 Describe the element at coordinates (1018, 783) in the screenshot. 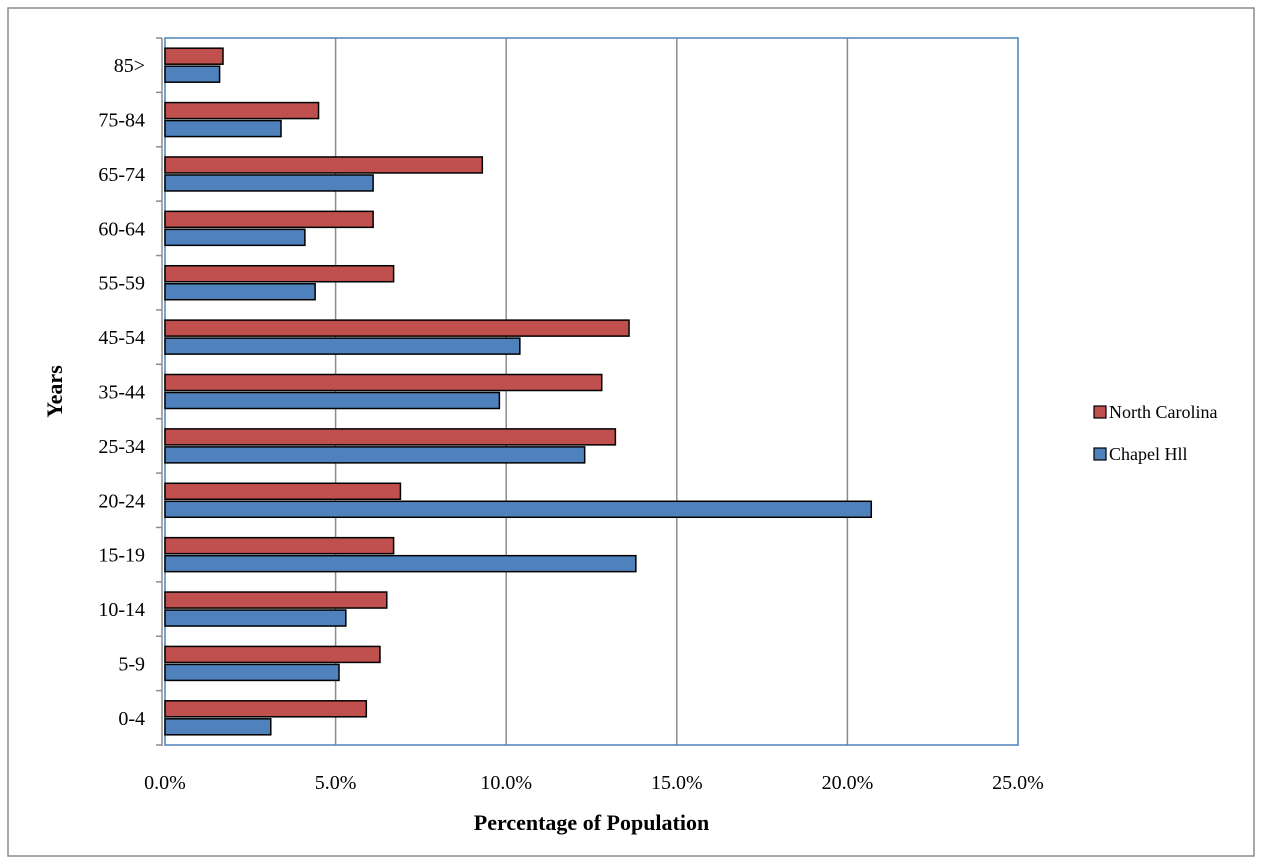

I see `x-tick-label: 25.0%` at that location.